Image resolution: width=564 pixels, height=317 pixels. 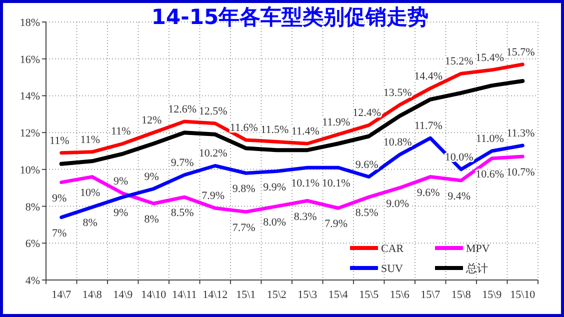 What do you see at coordinates (520, 133) in the screenshot?
I see `data-label: 11.3%` at bounding box center [520, 133].